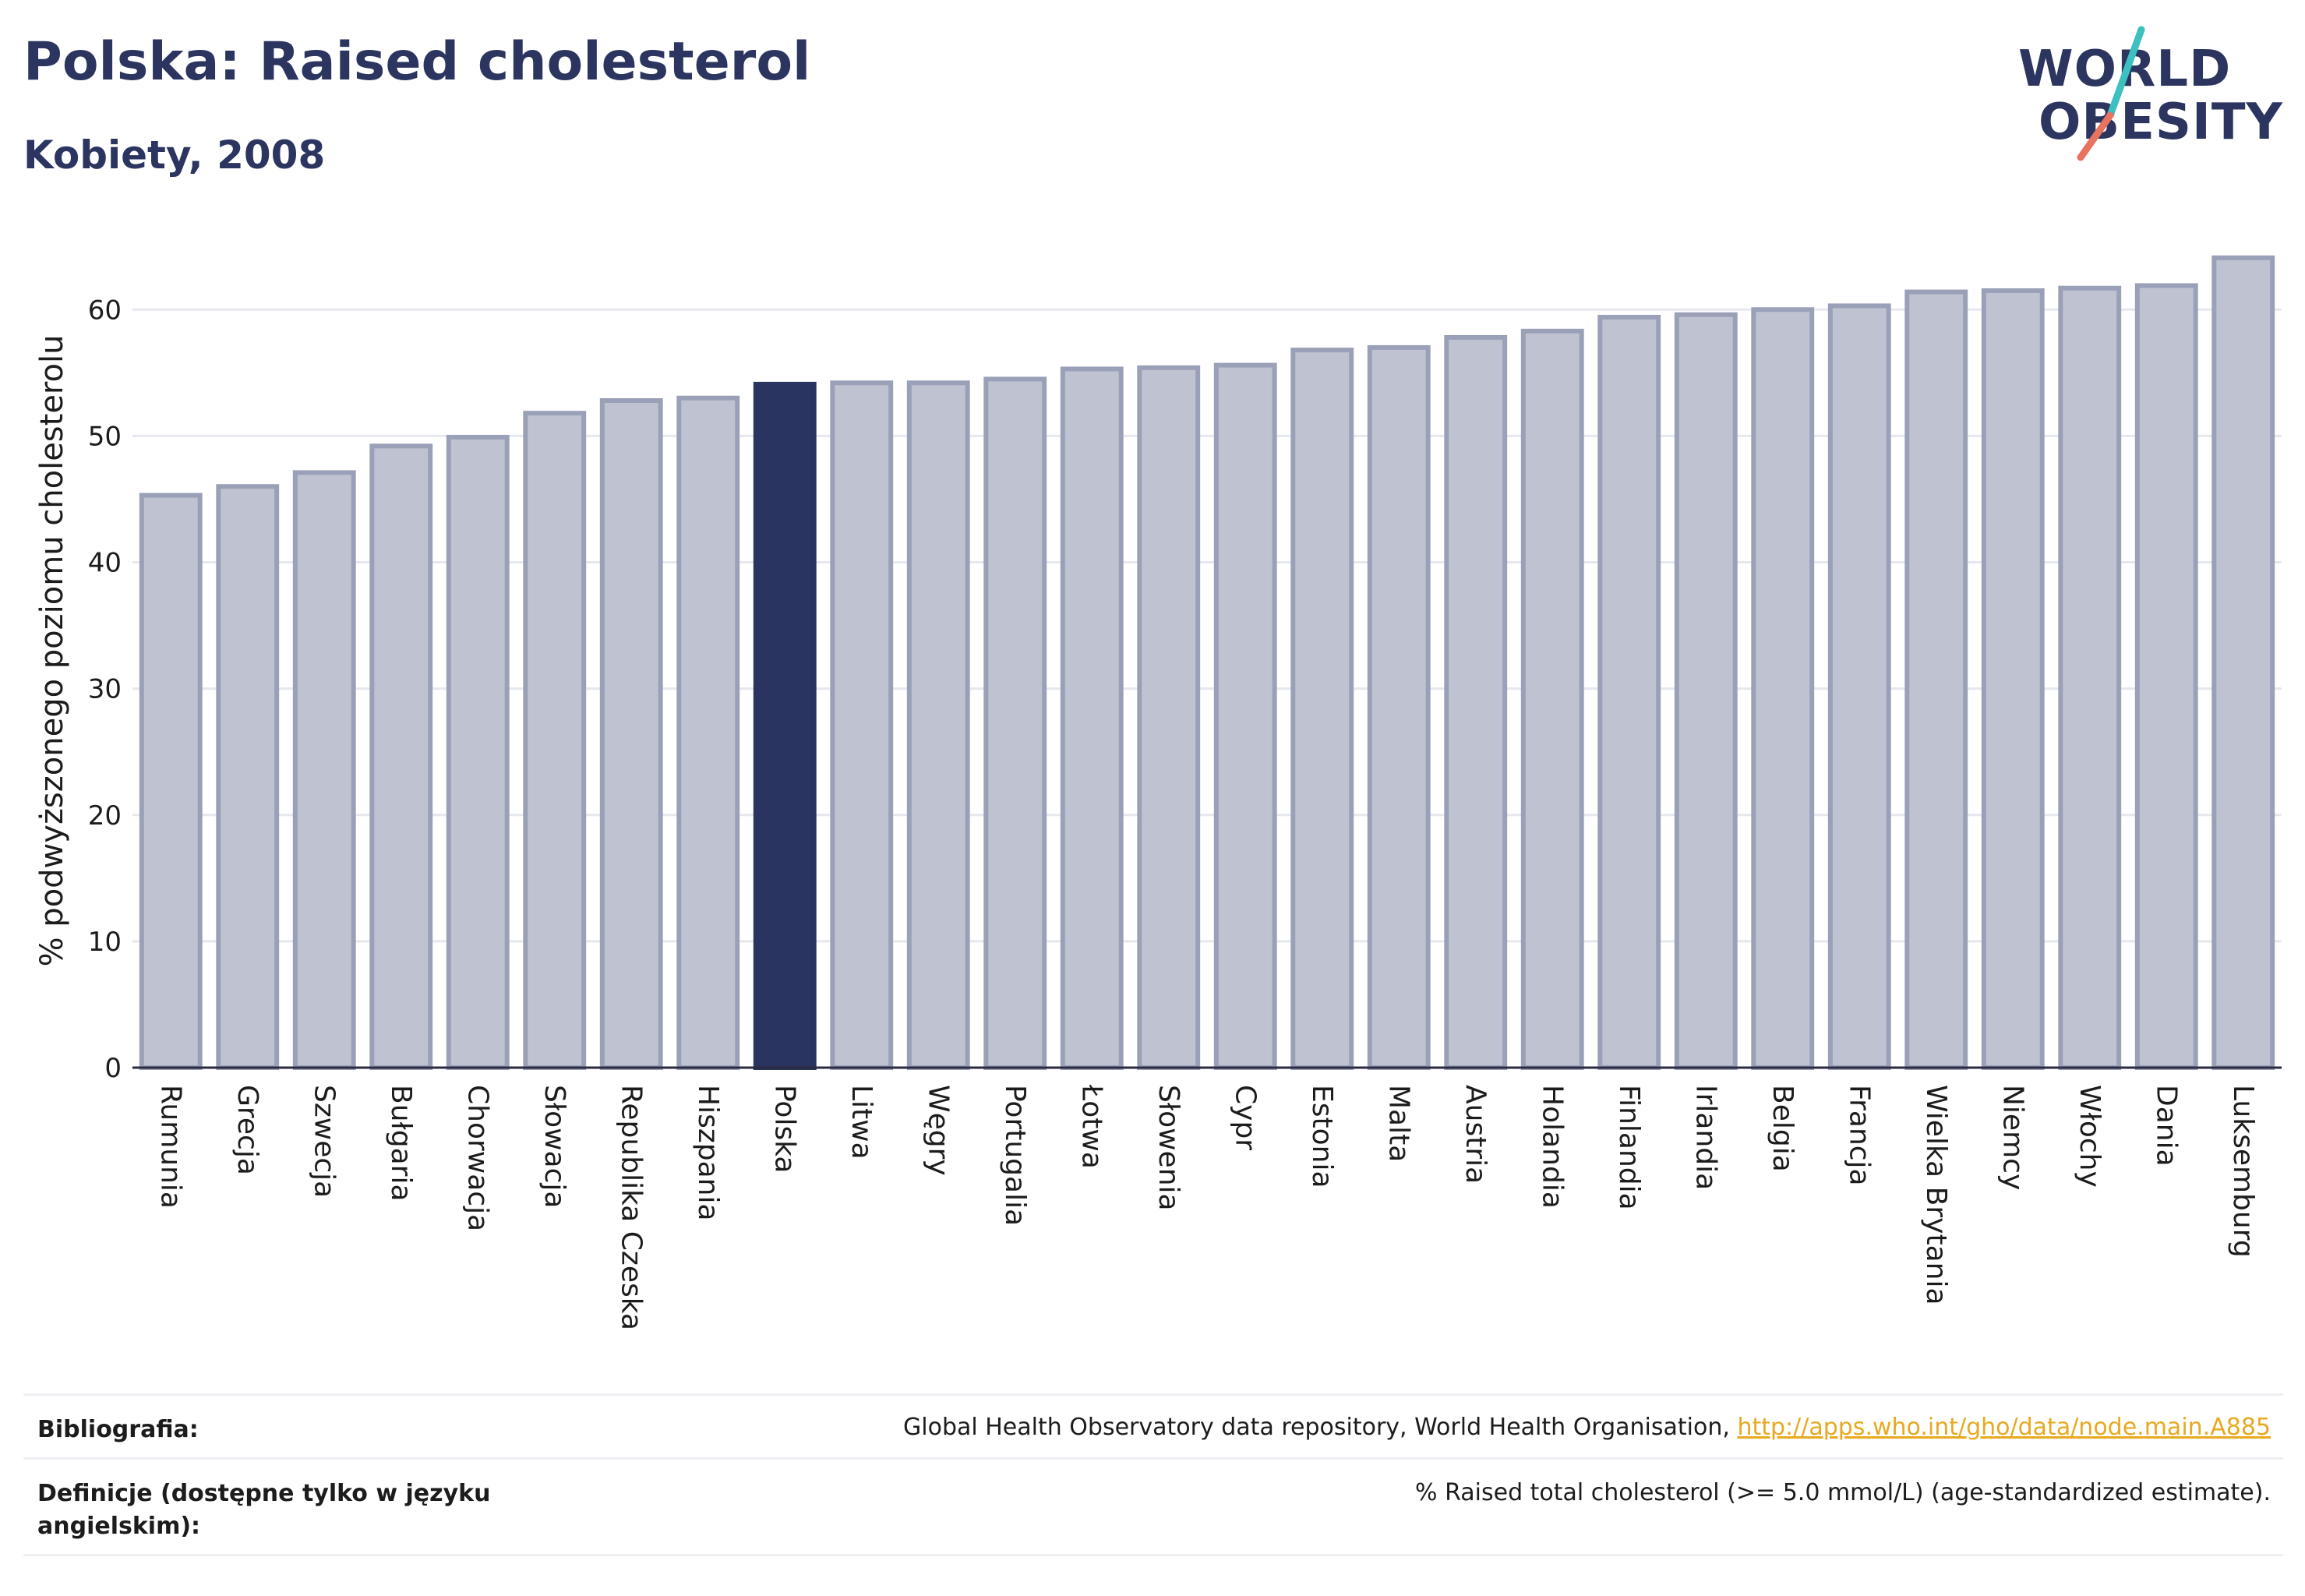 The image size is (2305, 1596). What do you see at coordinates (170, 1147) in the screenshot?
I see `x-tick-label: Rumunia` at bounding box center [170, 1147].